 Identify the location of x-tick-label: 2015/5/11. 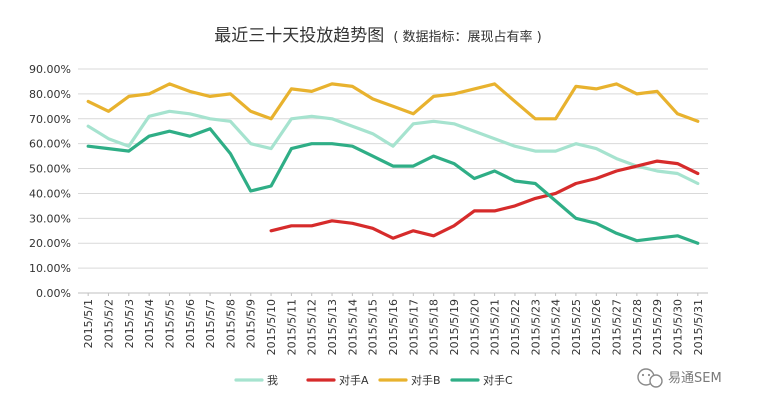
(291, 327).